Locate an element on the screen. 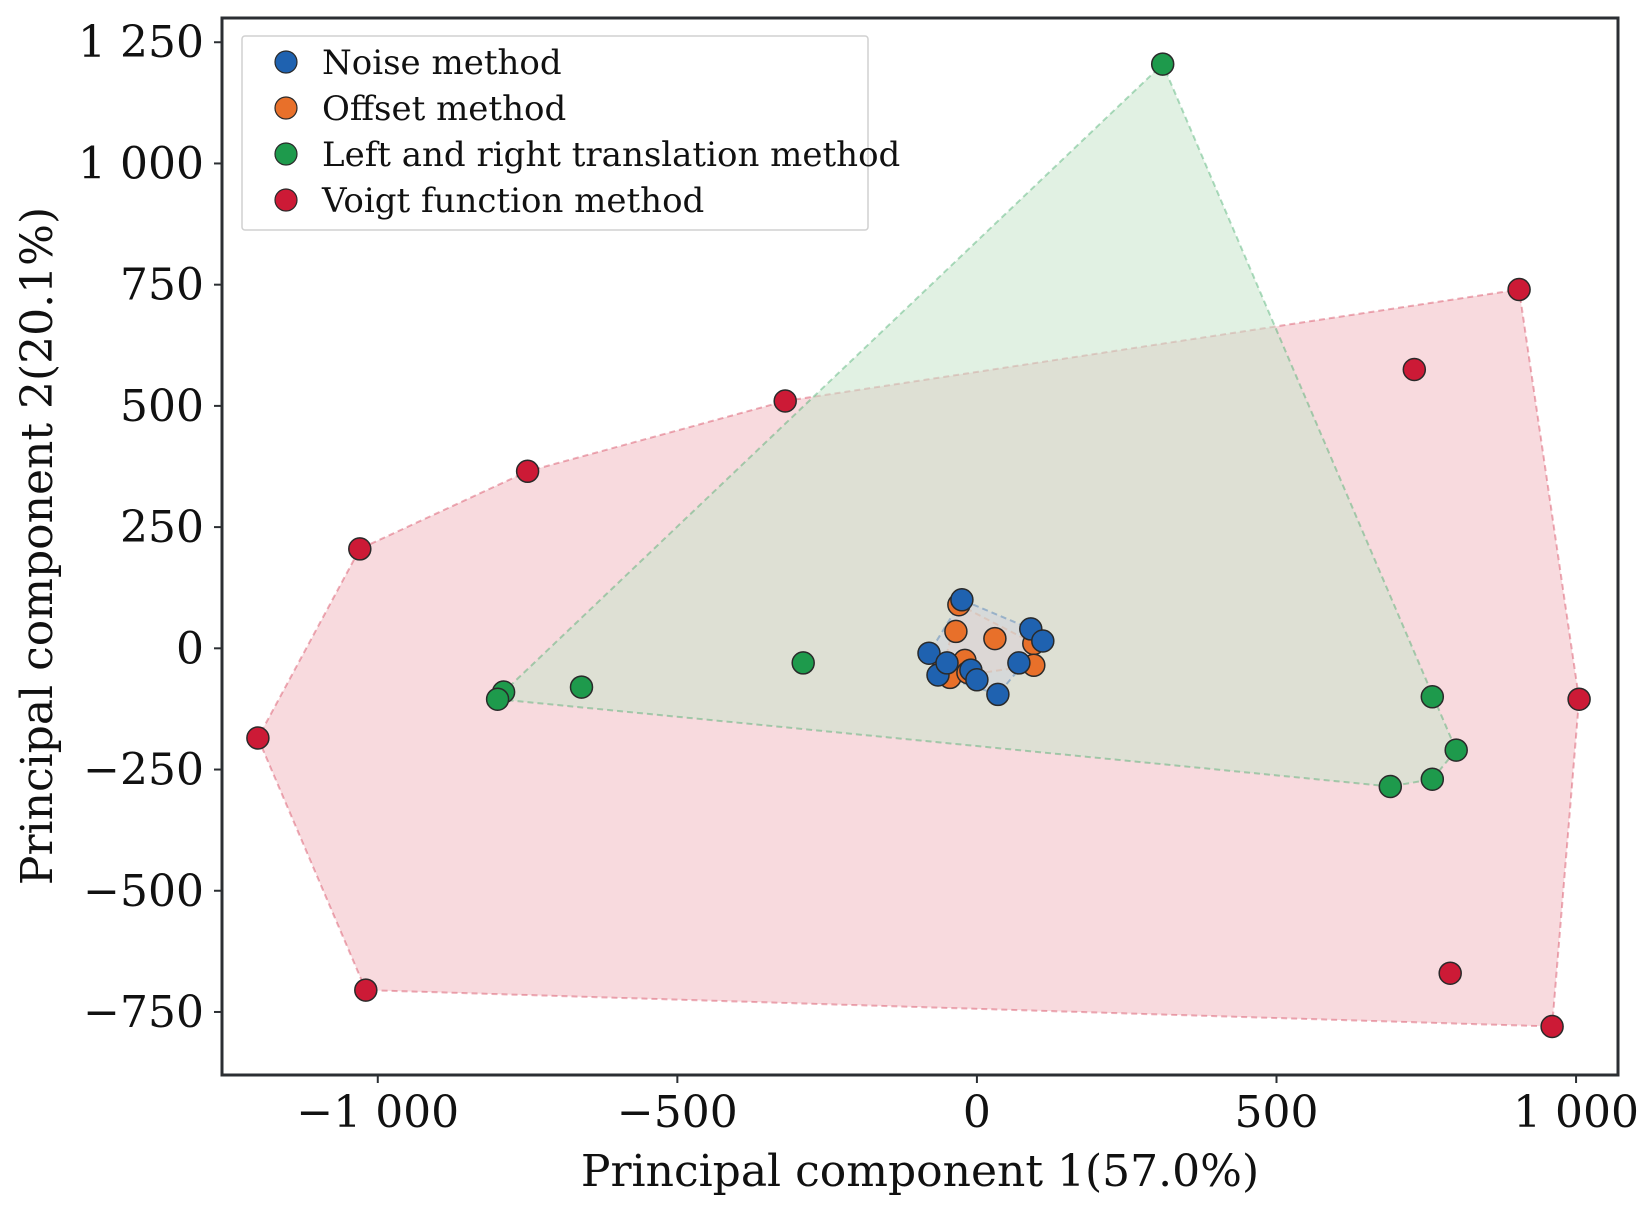 The height and width of the screenshot is (1205, 1644). y-tick-label: 250 is located at coordinates (162, 527).